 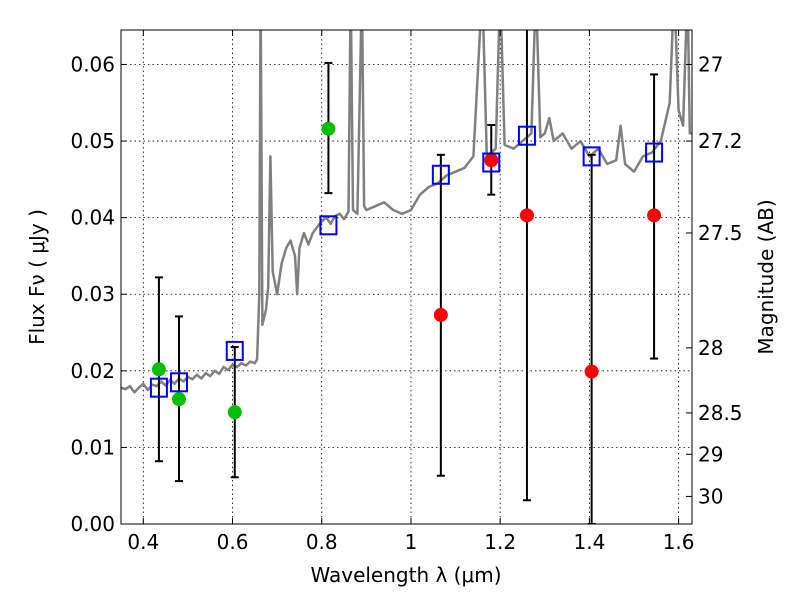 I want to click on y-tick-label: 0.05, so click(x=92, y=141).